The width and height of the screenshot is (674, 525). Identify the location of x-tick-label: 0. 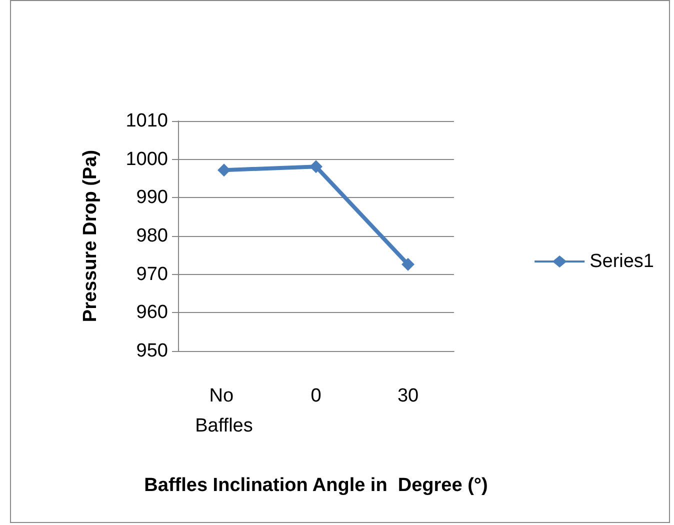
(316, 396).